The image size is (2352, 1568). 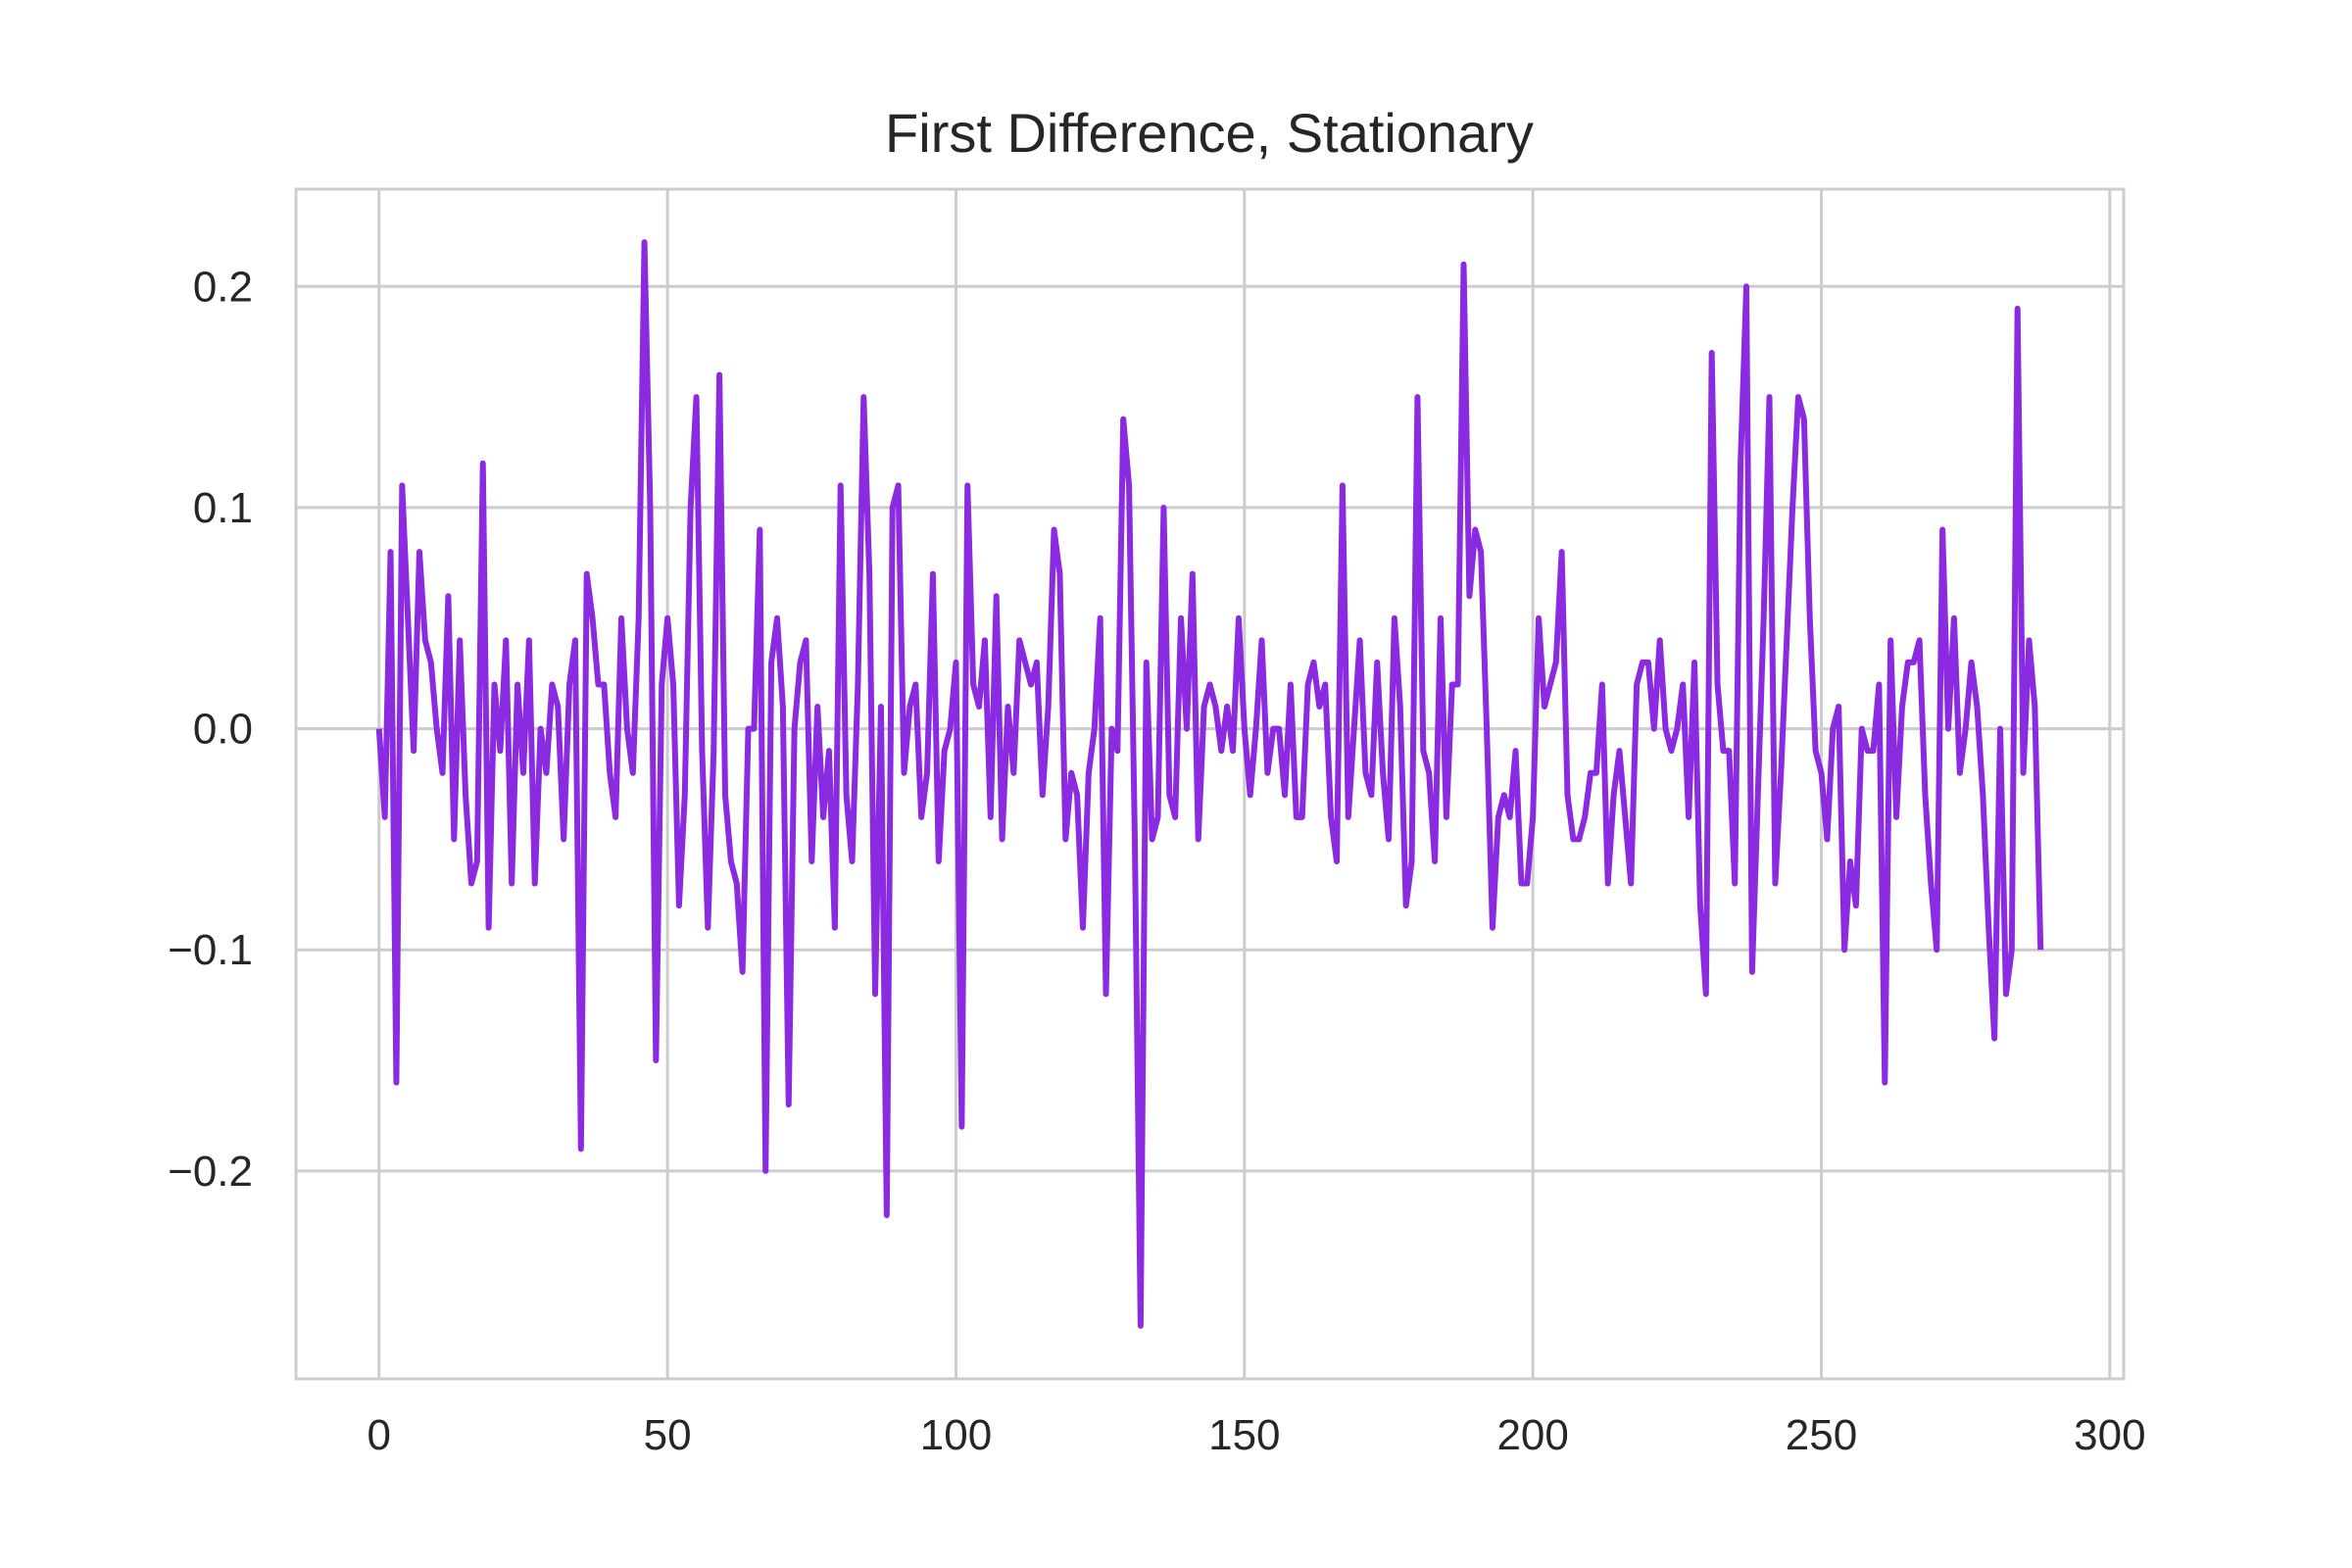 What do you see at coordinates (210, 1172) in the screenshot?
I see `y-tick-label: −0.2` at bounding box center [210, 1172].